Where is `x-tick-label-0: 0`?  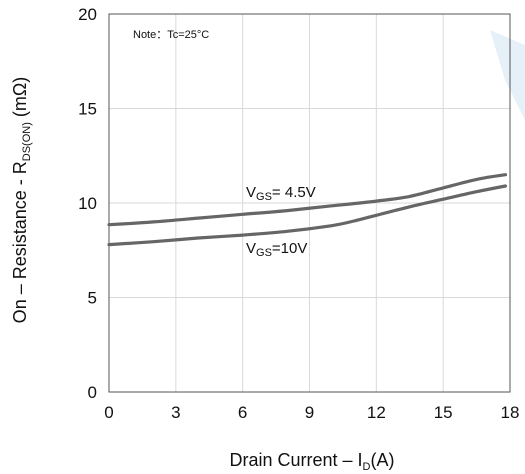 x-tick-label-0: 0 is located at coordinates (108, 412).